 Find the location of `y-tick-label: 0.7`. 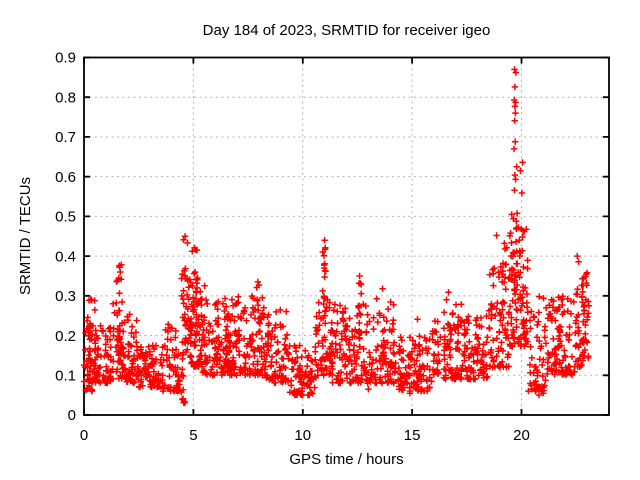

y-tick-label: 0.7 is located at coordinates (65, 137).